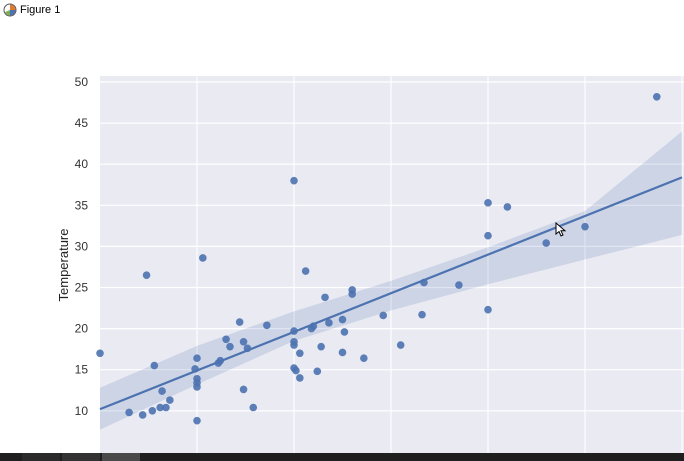  I want to click on matplotlib-figure-icon, so click(10, 10).